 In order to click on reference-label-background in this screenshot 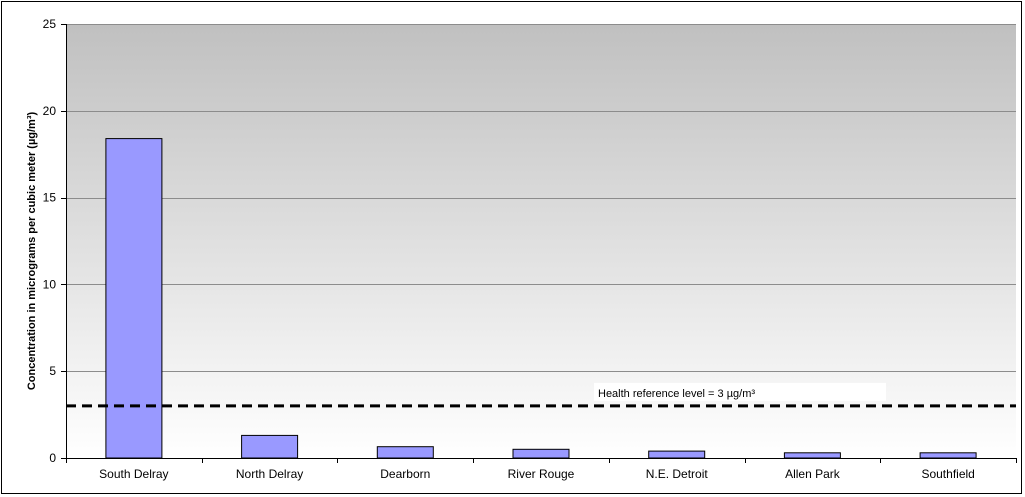, I will do `click(740, 391)`.